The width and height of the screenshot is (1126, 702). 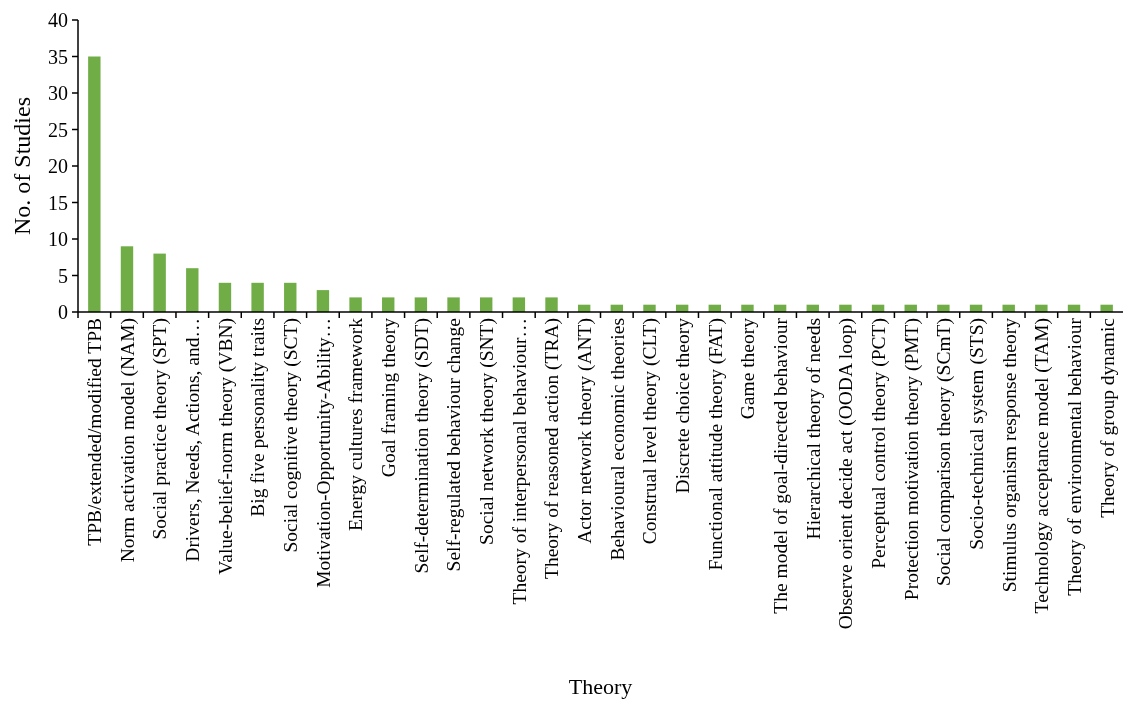 What do you see at coordinates (715, 444) in the screenshot?
I see `x-tick-label: Functional attitude theory (FAT)` at bounding box center [715, 444].